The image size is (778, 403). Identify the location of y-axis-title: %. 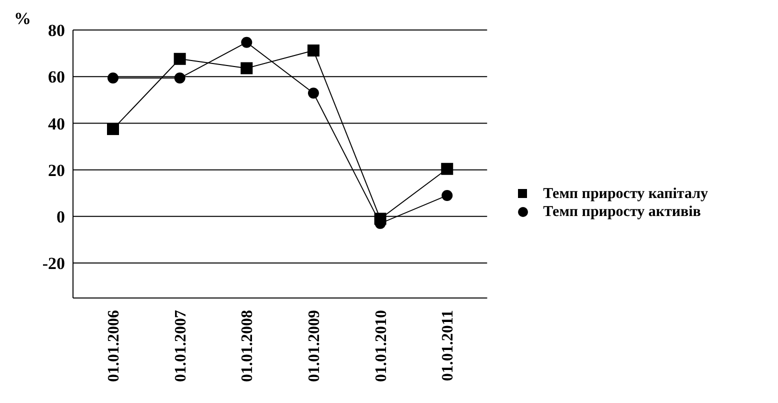
(22, 18).